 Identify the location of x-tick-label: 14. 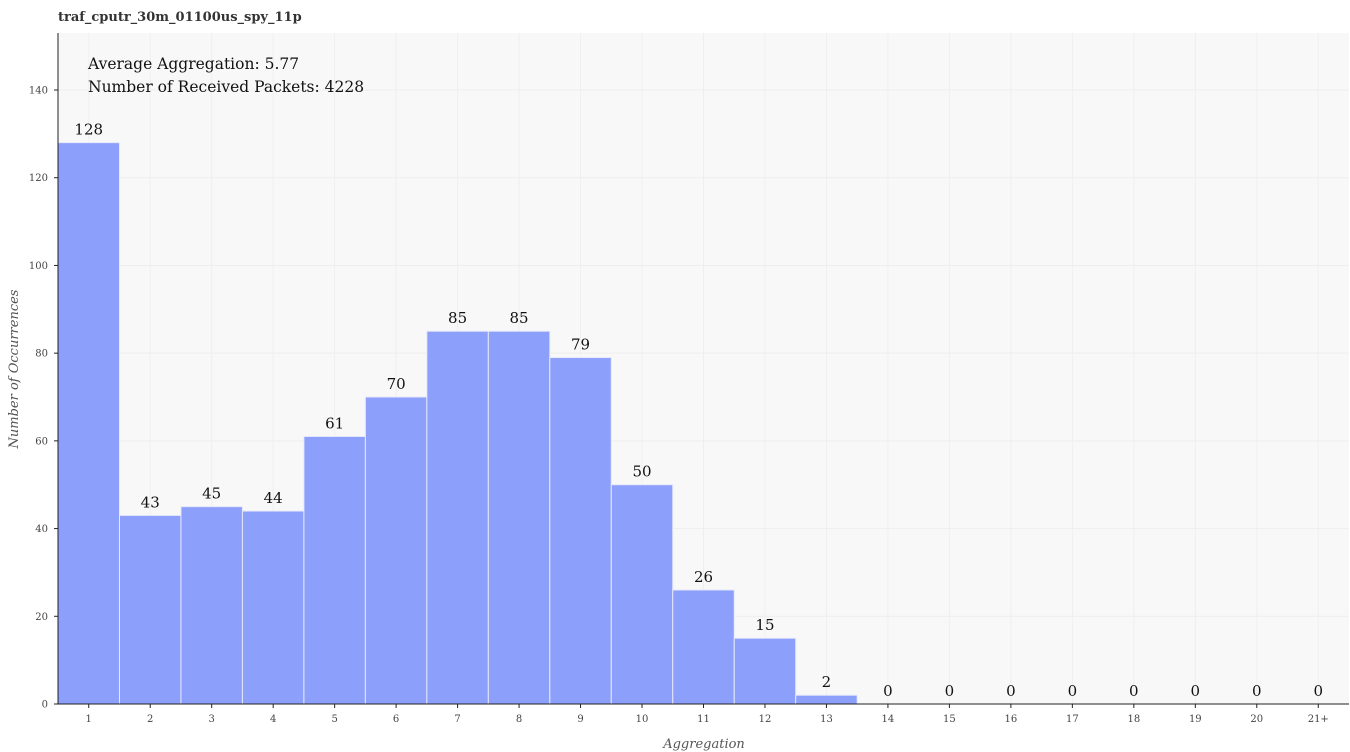
(888, 719).